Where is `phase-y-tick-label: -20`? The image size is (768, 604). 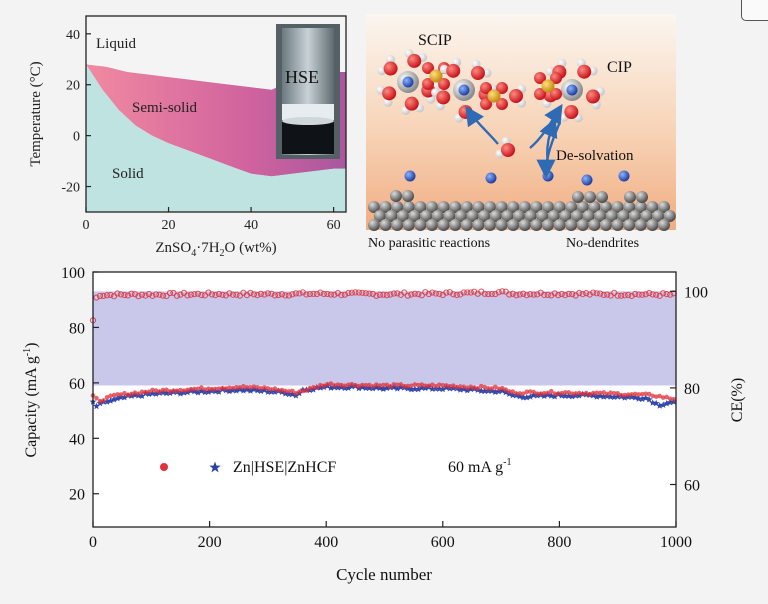
phase-y-tick-label: -20 is located at coordinates (70, 188).